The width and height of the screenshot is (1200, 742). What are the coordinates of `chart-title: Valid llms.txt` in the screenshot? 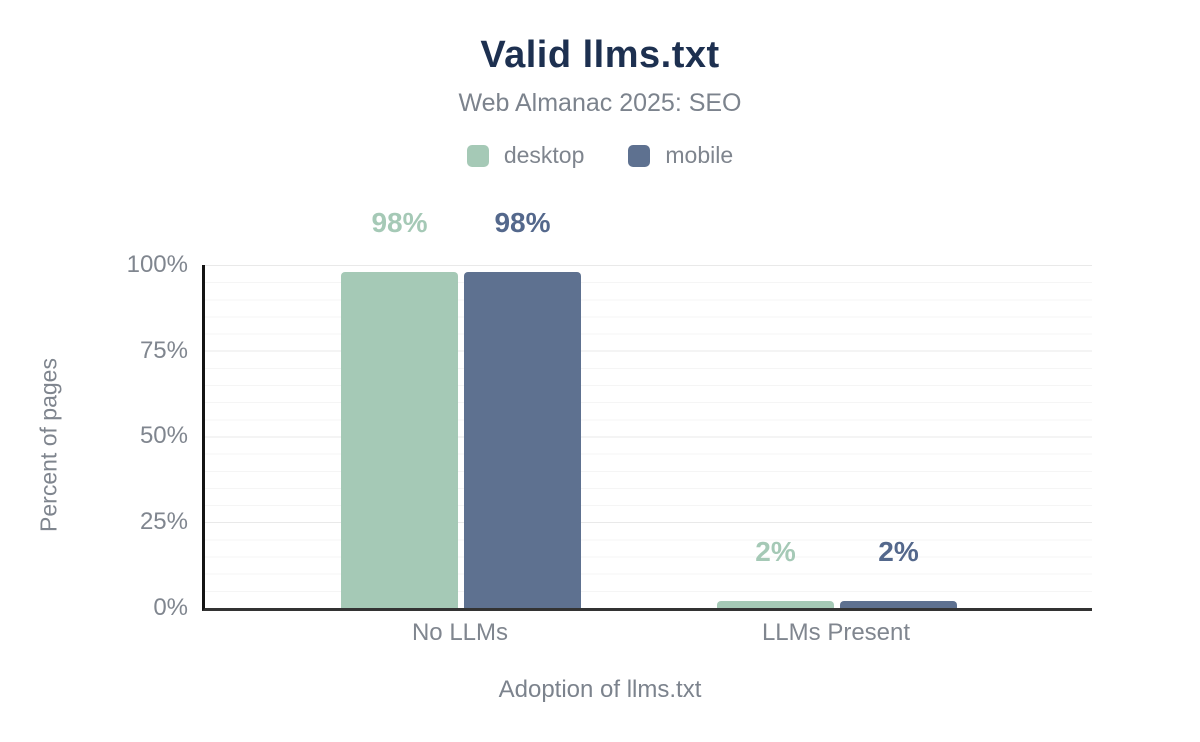 It's located at (600, 55).